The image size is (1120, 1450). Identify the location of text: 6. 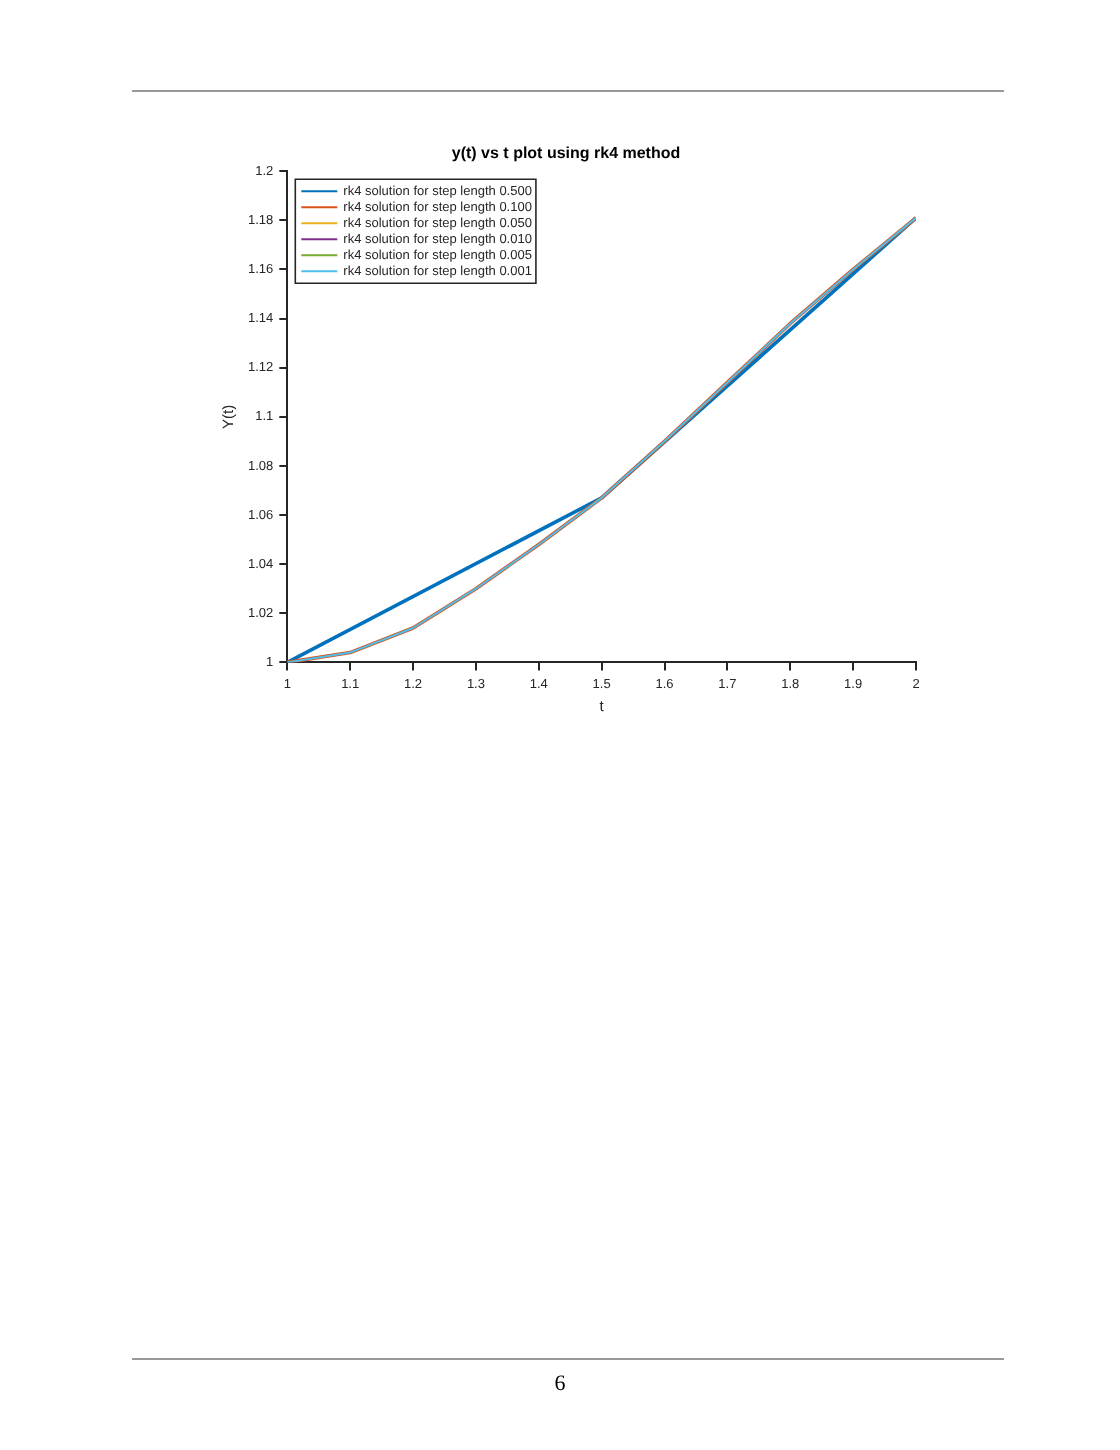
(560, 1384).